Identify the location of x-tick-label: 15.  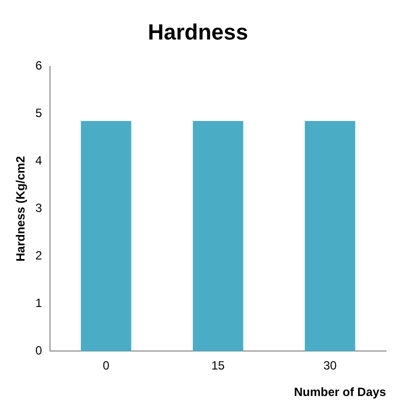
(218, 365).